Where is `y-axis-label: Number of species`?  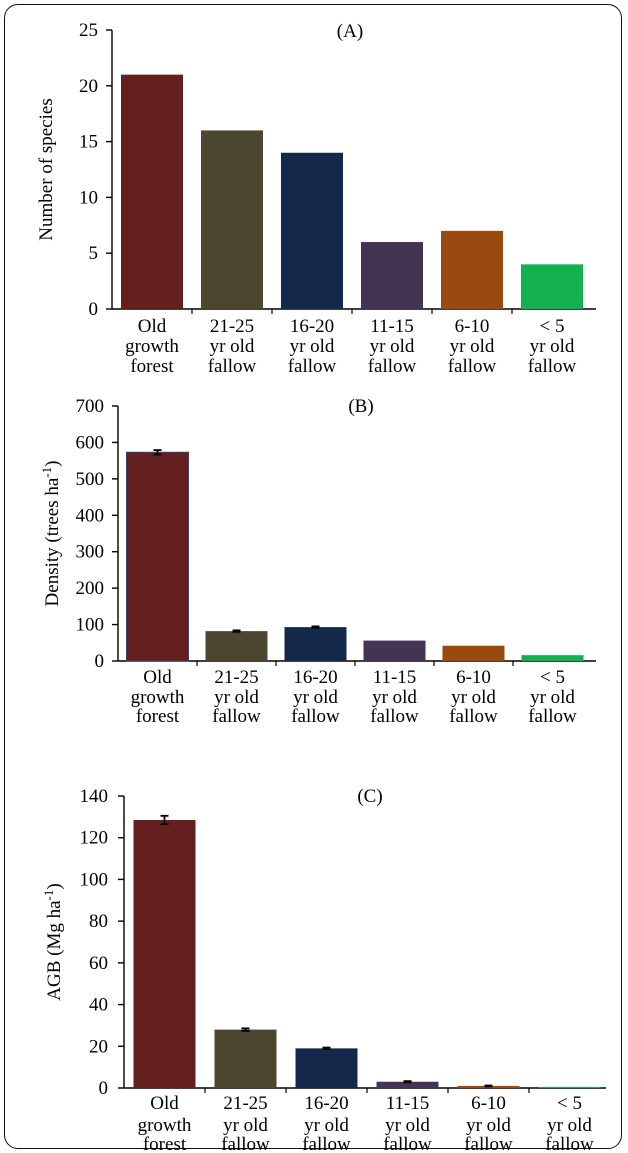 y-axis-label: Number of species is located at coordinates (46, 169).